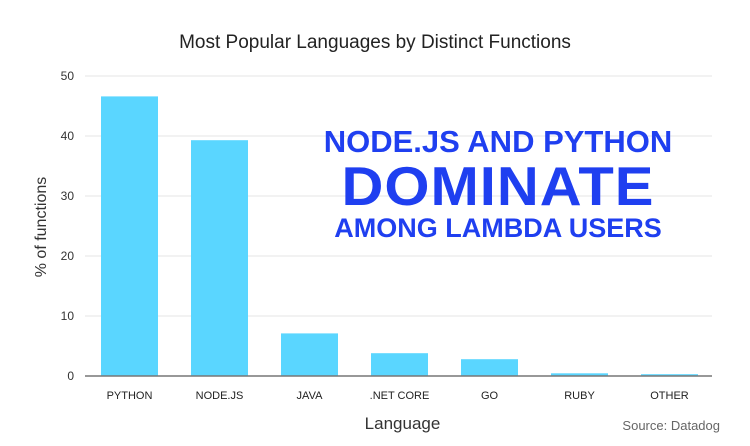 Image resolution: width=750 pixels, height=446 pixels. What do you see at coordinates (70, 376) in the screenshot?
I see `y-tick-label: 0` at bounding box center [70, 376].